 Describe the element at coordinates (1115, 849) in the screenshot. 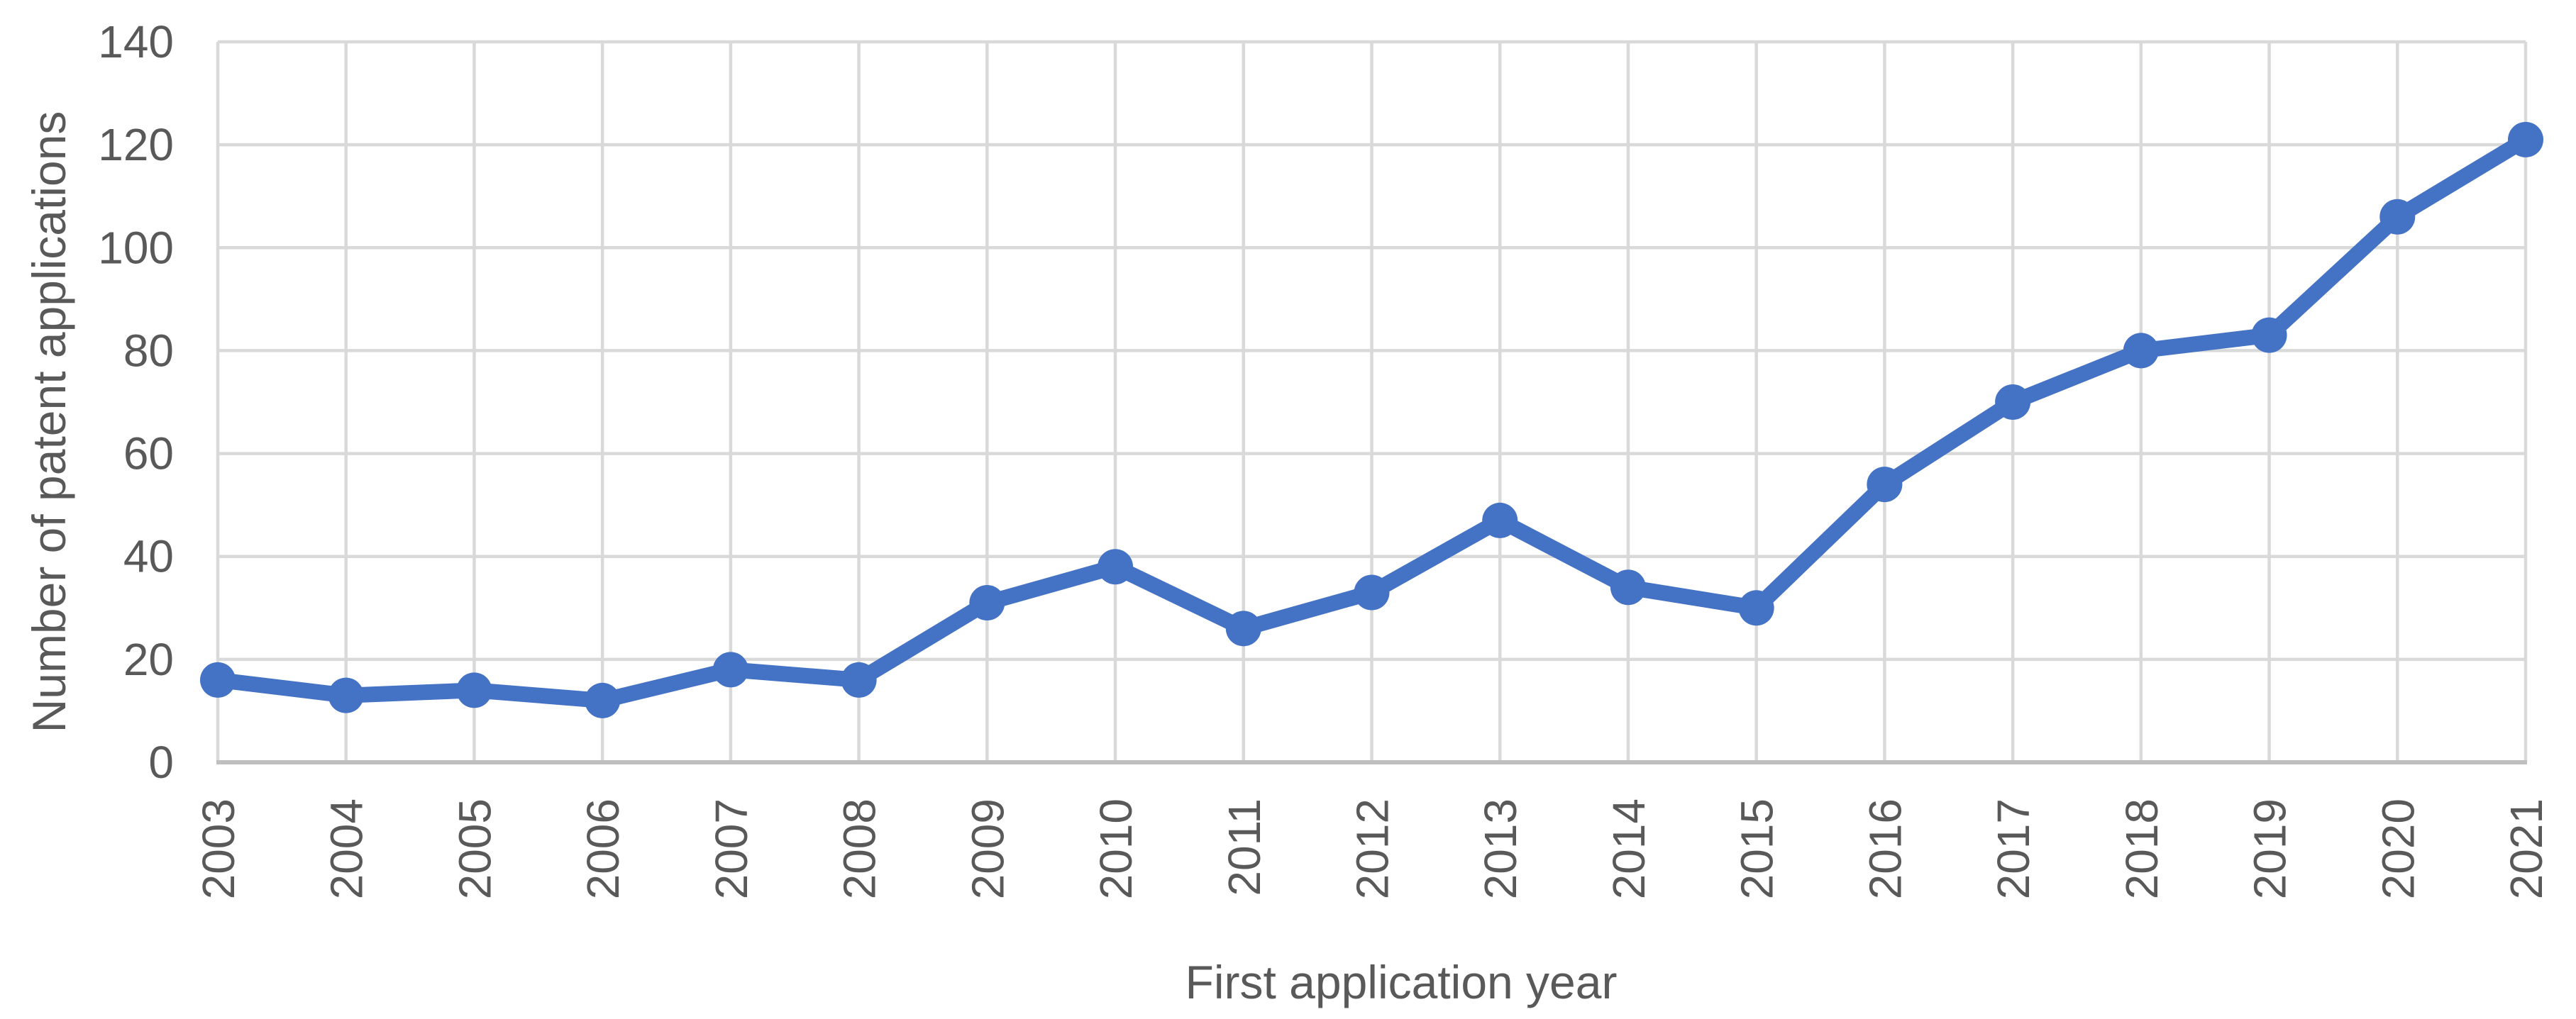

I see `x-tick-label: 2010` at that location.